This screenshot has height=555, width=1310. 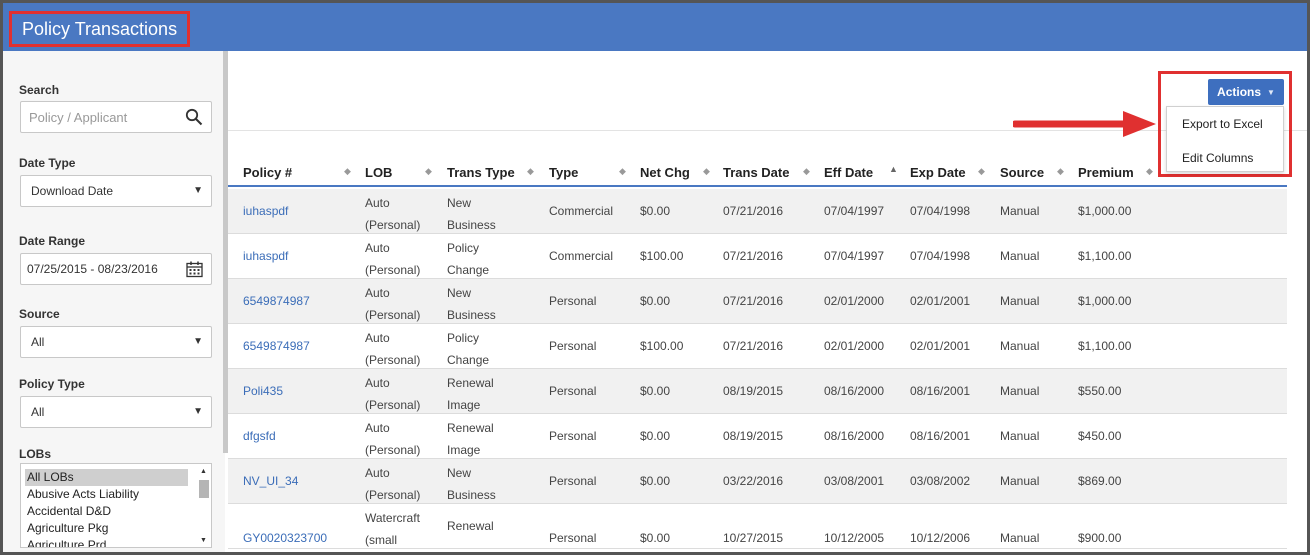 What do you see at coordinates (263, 391) in the screenshot?
I see `policy-link: Poli435` at bounding box center [263, 391].